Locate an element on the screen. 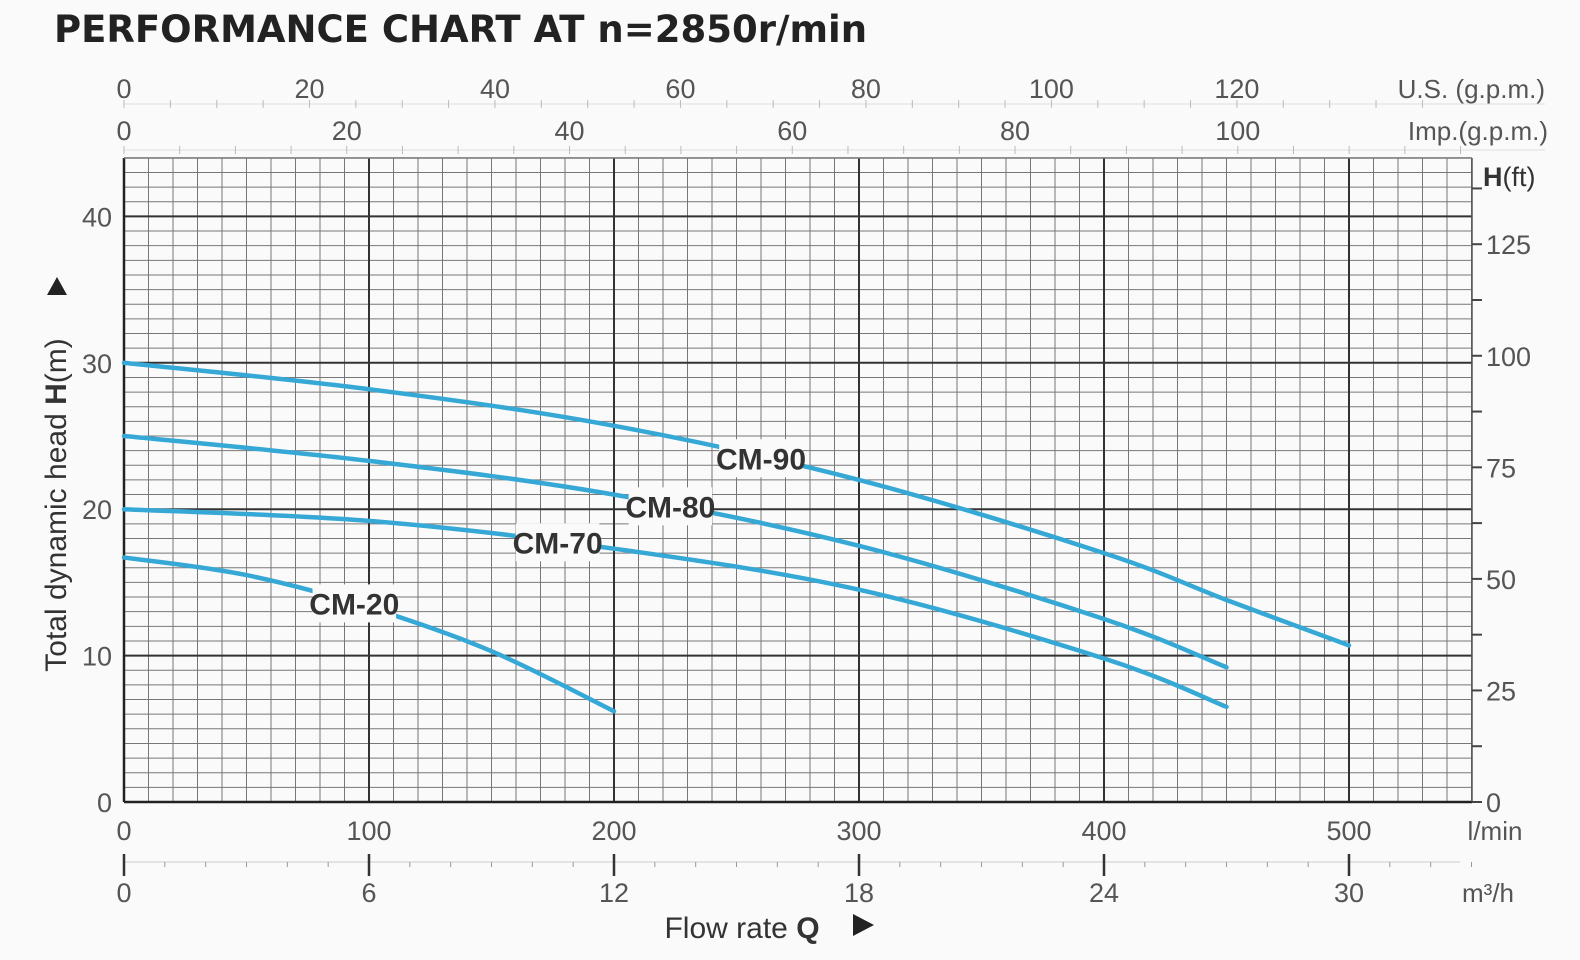 The height and width of the screenshot is (960, 1580). m3h-tick-label: 30 is located at coordinates (1349, 893).